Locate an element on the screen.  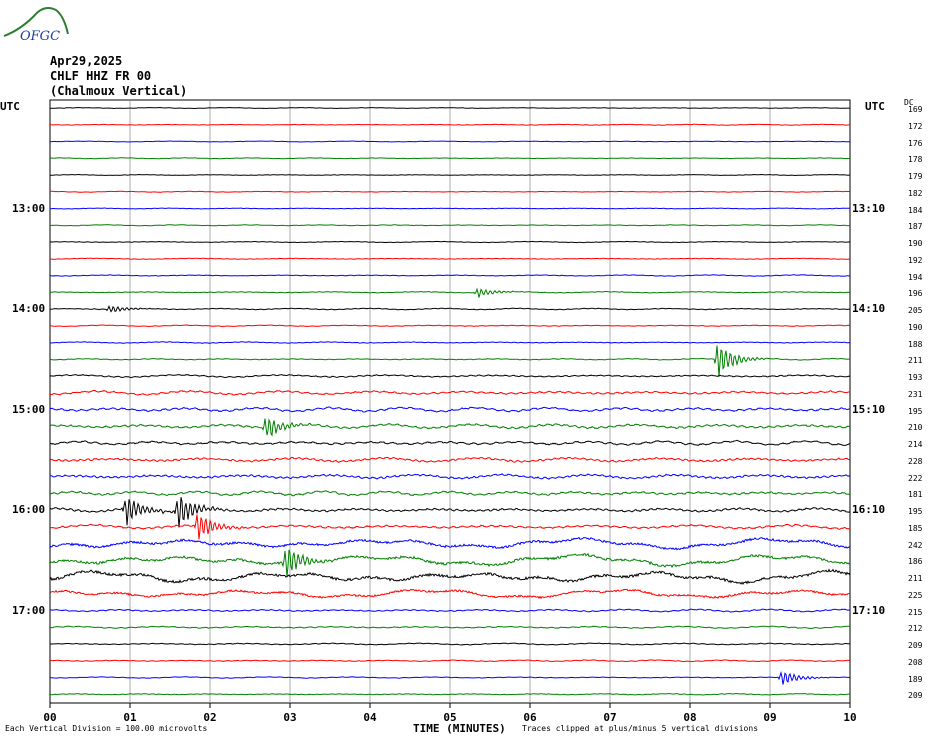
dc-offset-label: 176 is located at coordinates (915, 143).